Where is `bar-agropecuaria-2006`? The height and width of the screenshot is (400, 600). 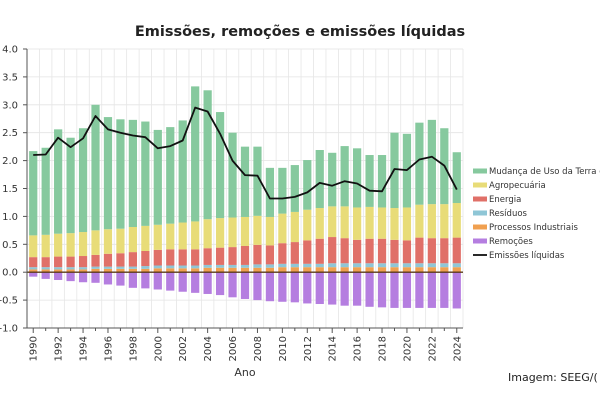 bar-agropecuaria-2006 is located at coordinates (232, 232).